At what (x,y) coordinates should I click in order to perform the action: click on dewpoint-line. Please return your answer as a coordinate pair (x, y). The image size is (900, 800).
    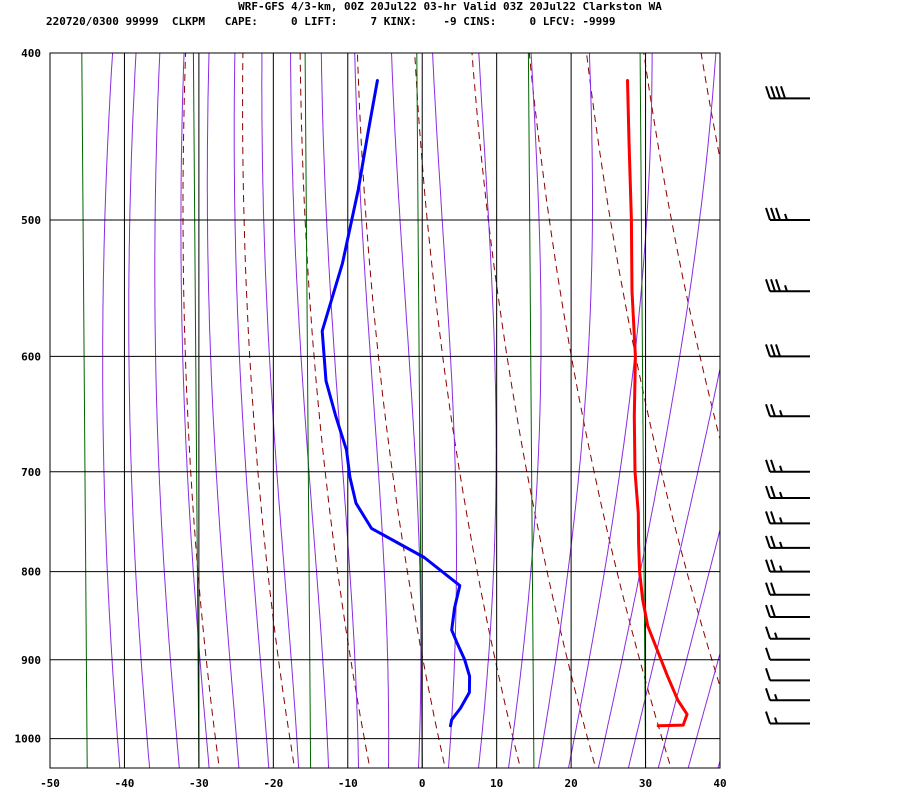
    Looking at the image, I should click on (396, 403).